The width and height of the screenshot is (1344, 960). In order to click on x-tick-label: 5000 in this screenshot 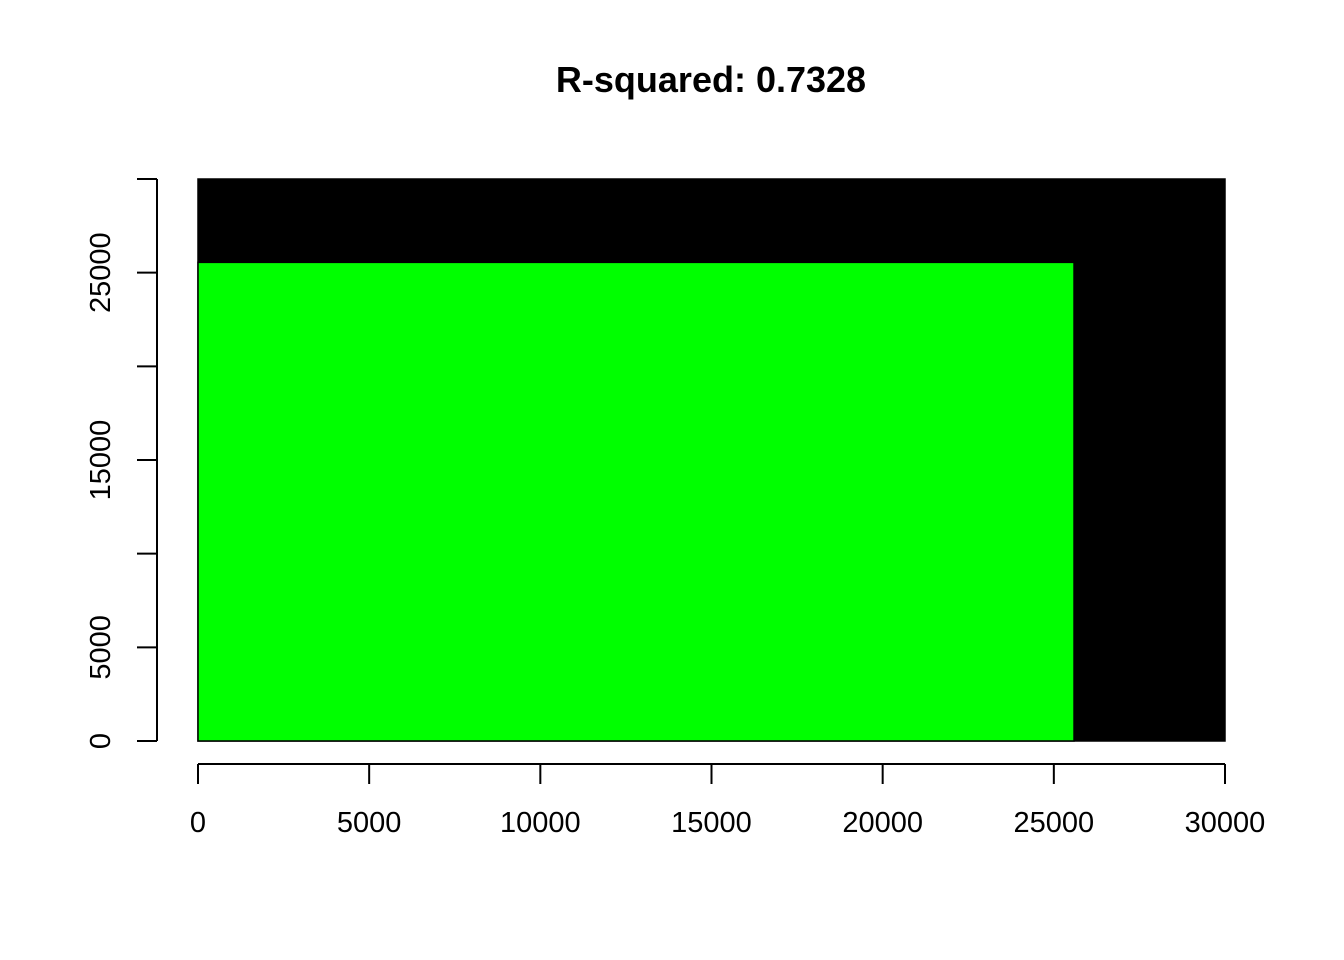, I will do `click(369, 823)`.